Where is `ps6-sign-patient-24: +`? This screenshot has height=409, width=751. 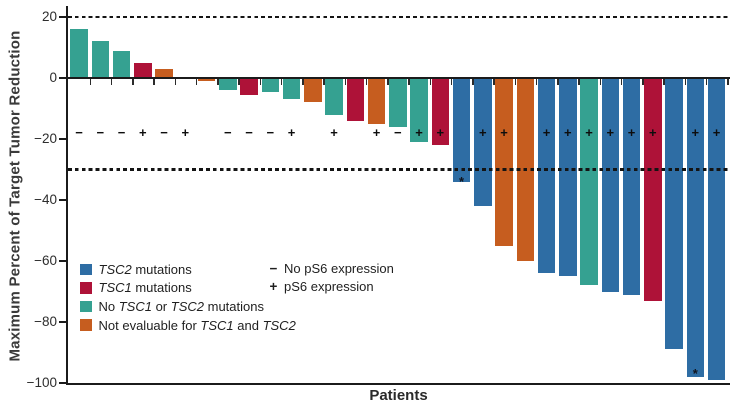 ps6-sign-patient-24: + is located at coordinates (567, 132).